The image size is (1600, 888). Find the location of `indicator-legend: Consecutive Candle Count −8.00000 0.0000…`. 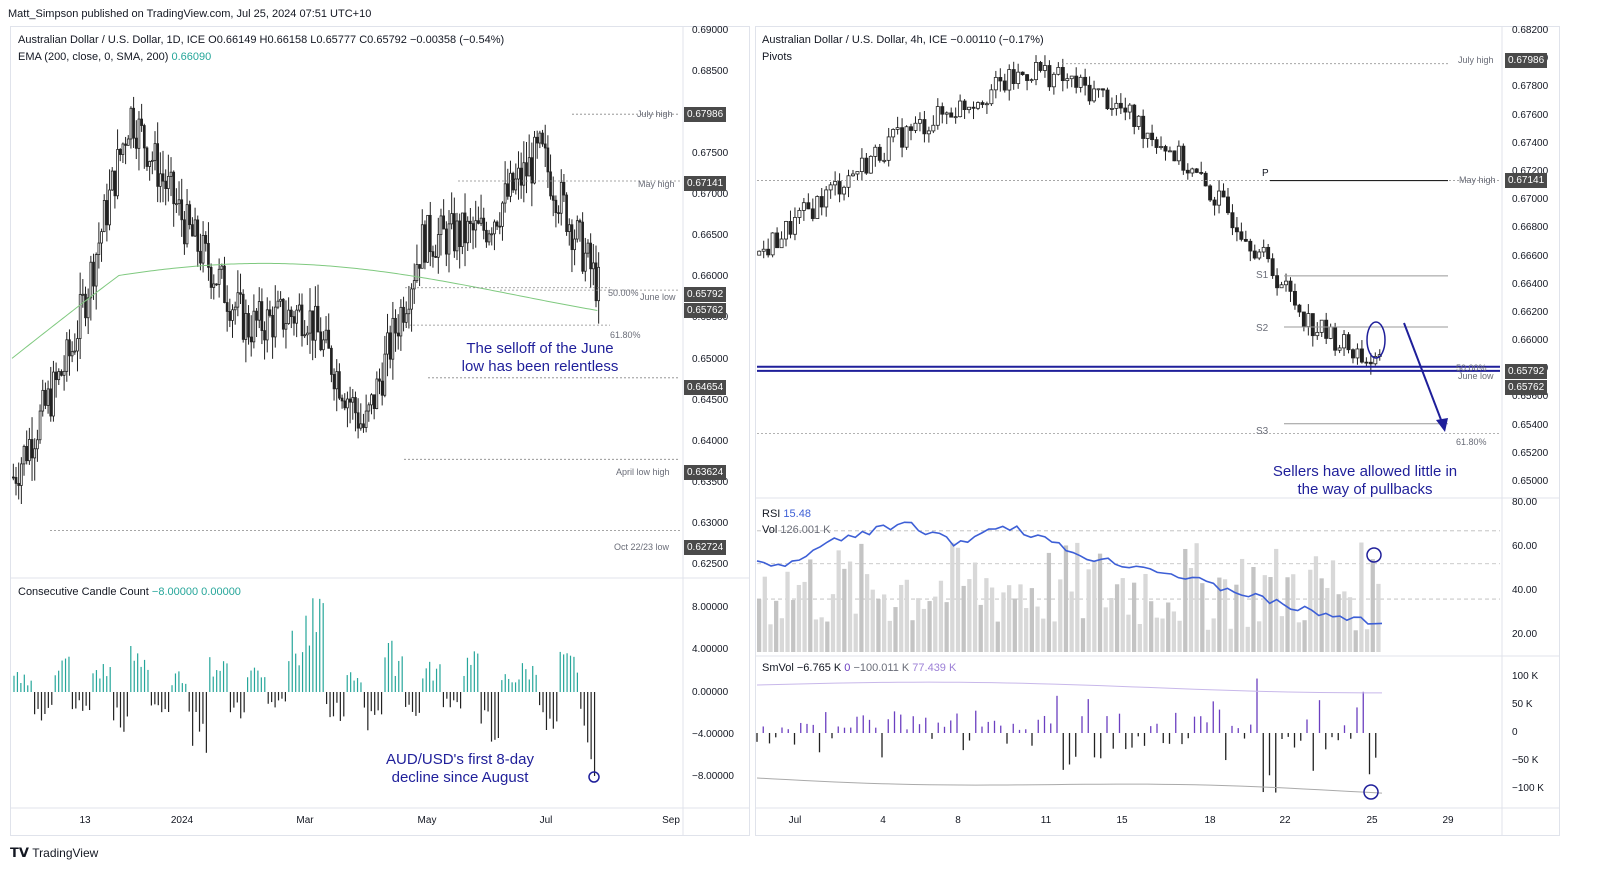

indicator-legend: Consecutive Candle Count −8.00000 0.0000… is located at coordinates (129, 592).